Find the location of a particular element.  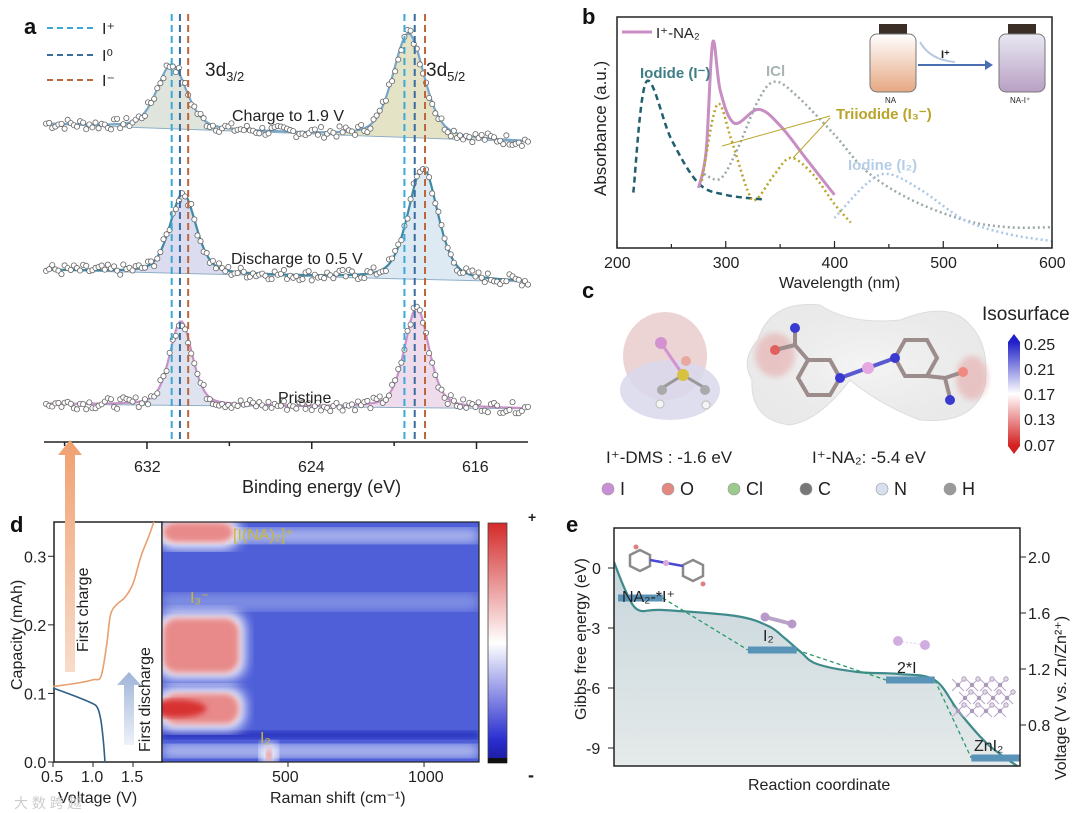

vial-cap is located at coordinates (1022, 29).